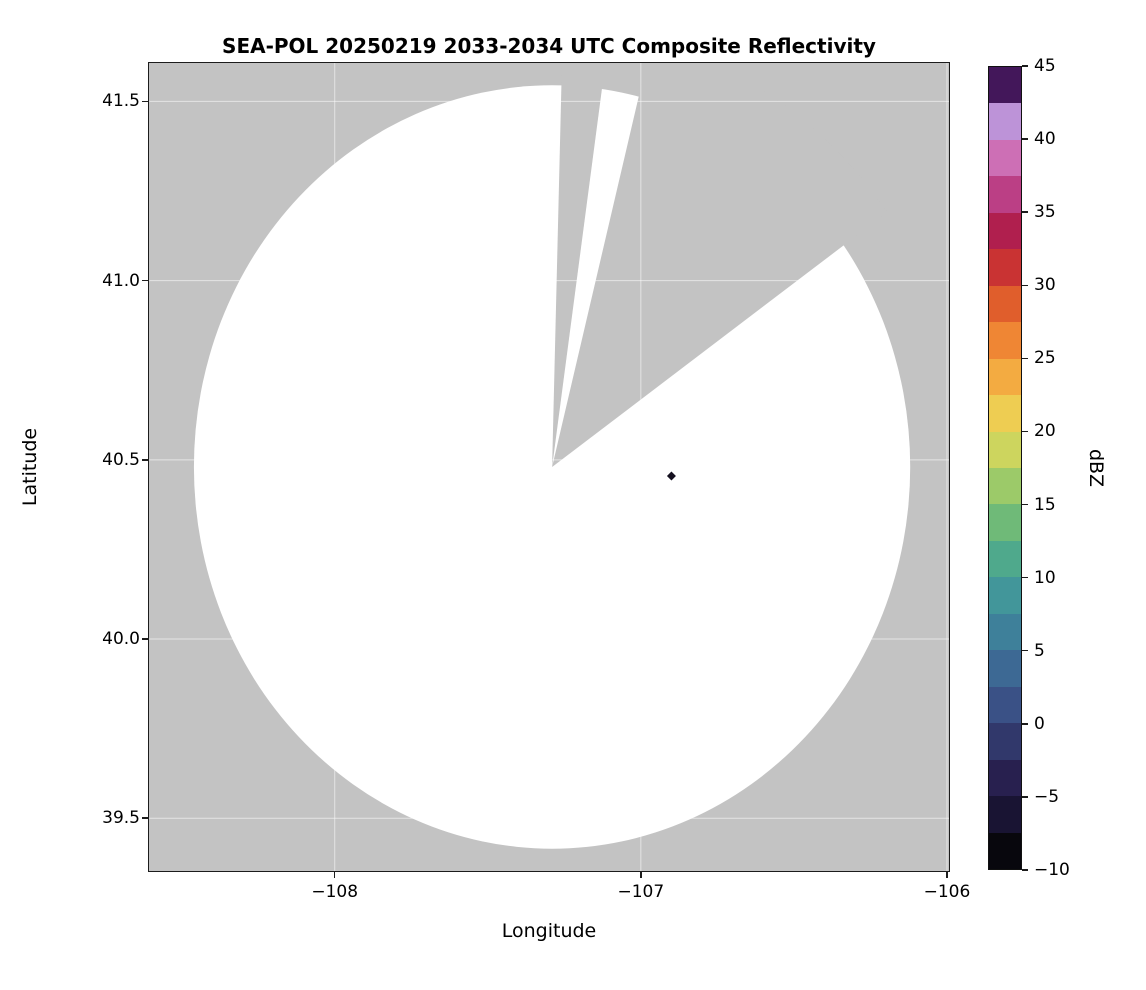 This screenshot has width=1146, height=990. Describe the element at coordinates (30, 467) in the screenshot. I see `y-axis-label: Latitude` at that location.